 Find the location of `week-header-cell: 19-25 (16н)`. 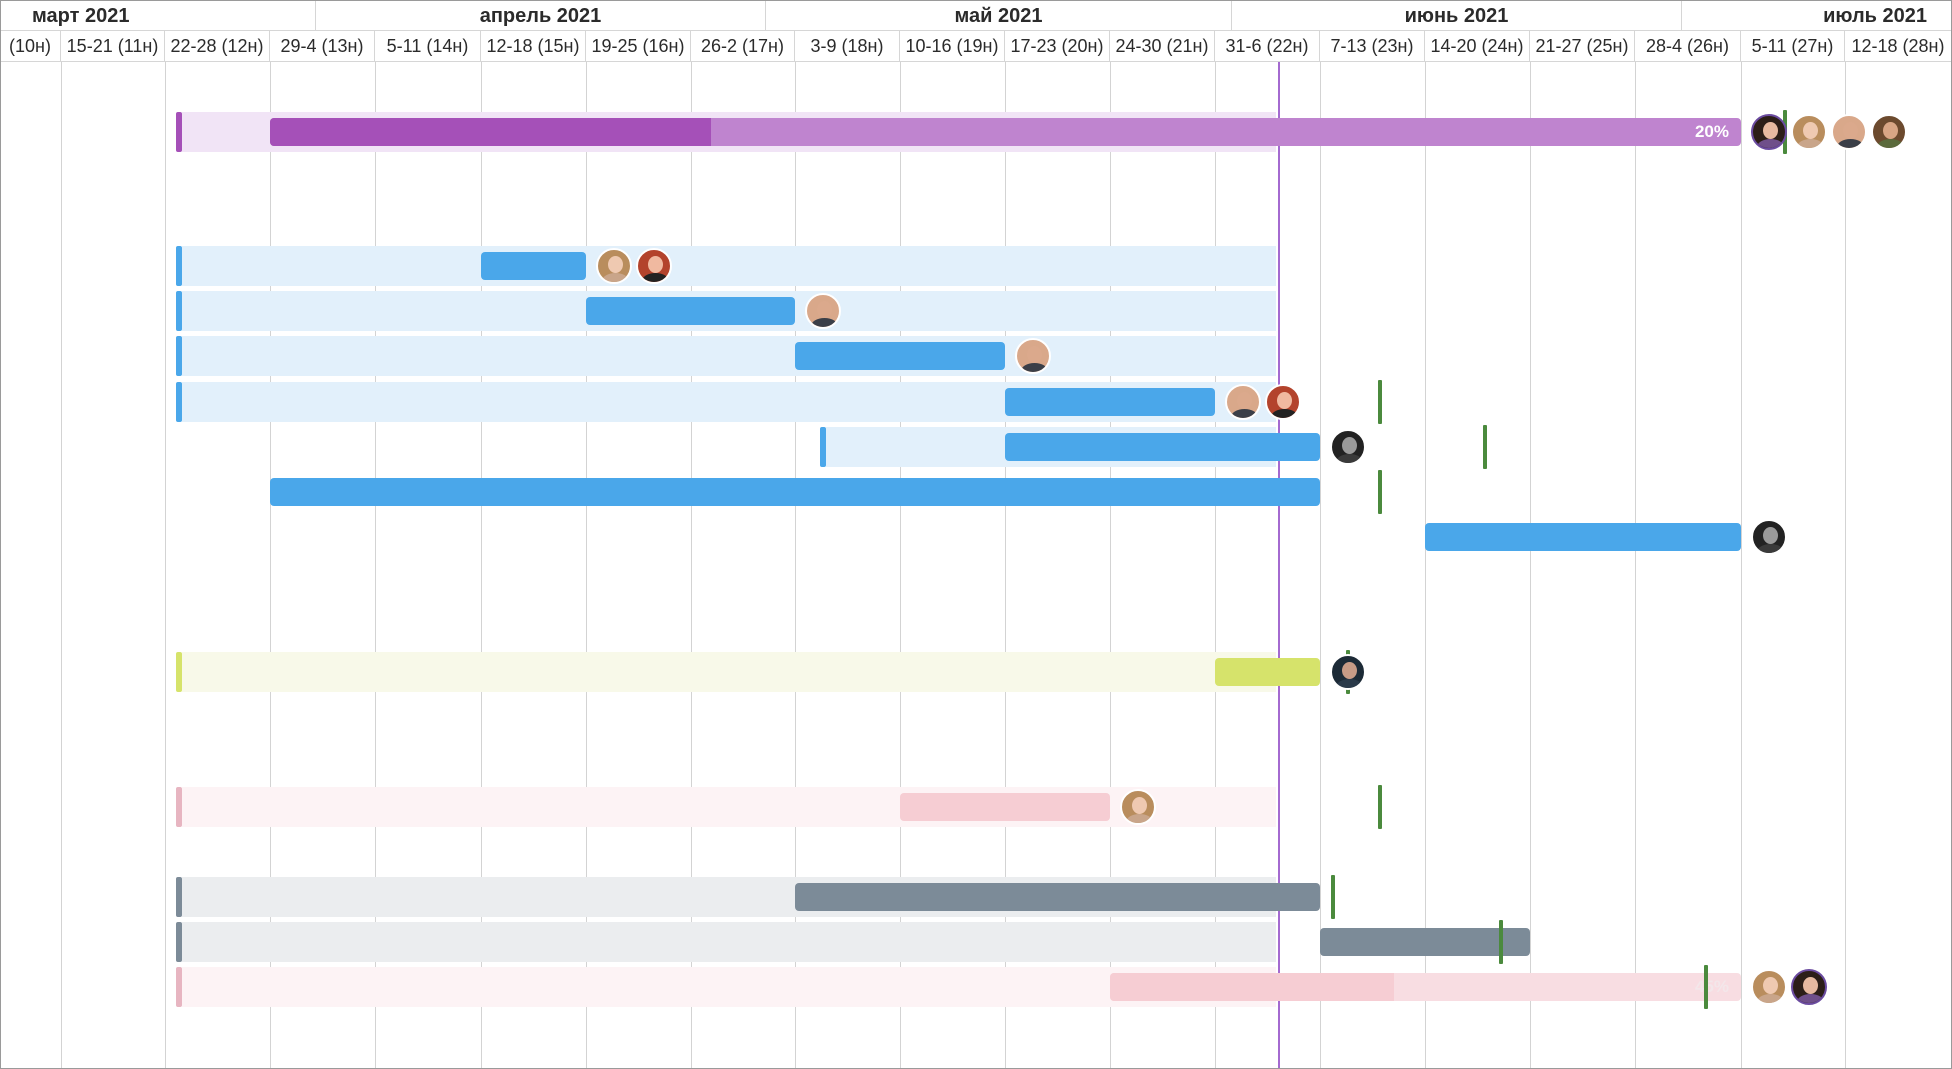

week-header-cell: 19-25 (16н) is located at coordinates (638, 46).